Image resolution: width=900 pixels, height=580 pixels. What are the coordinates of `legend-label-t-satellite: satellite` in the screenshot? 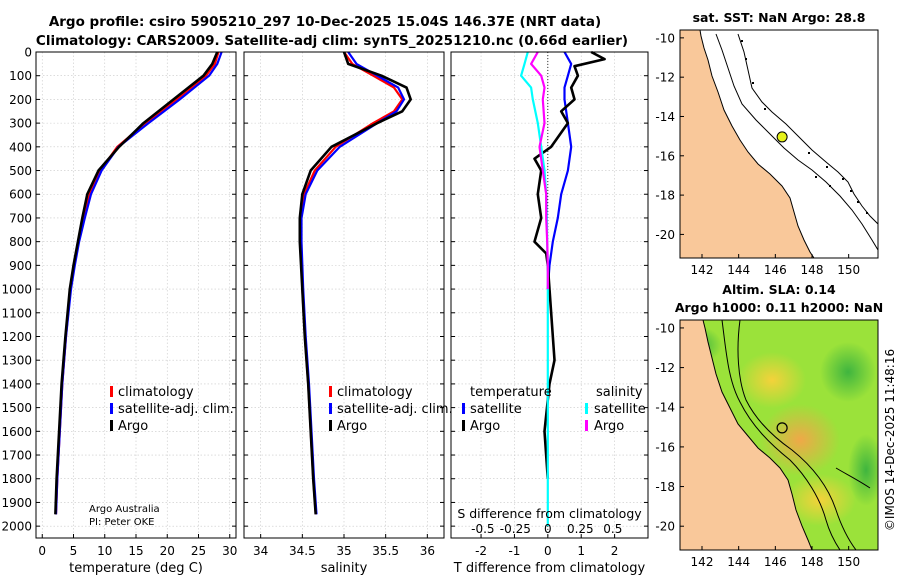 It's located at (496, 409).